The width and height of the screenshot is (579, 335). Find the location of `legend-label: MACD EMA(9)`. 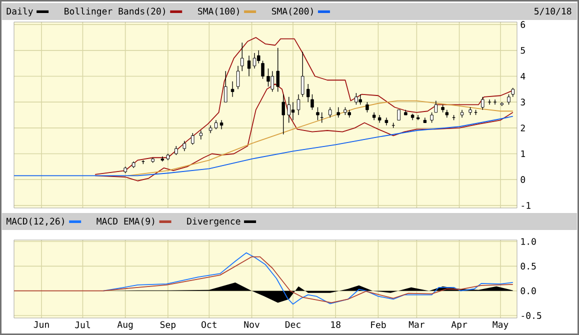

legend-label: MACD EMA(9) is located at coordinates (125, 222).